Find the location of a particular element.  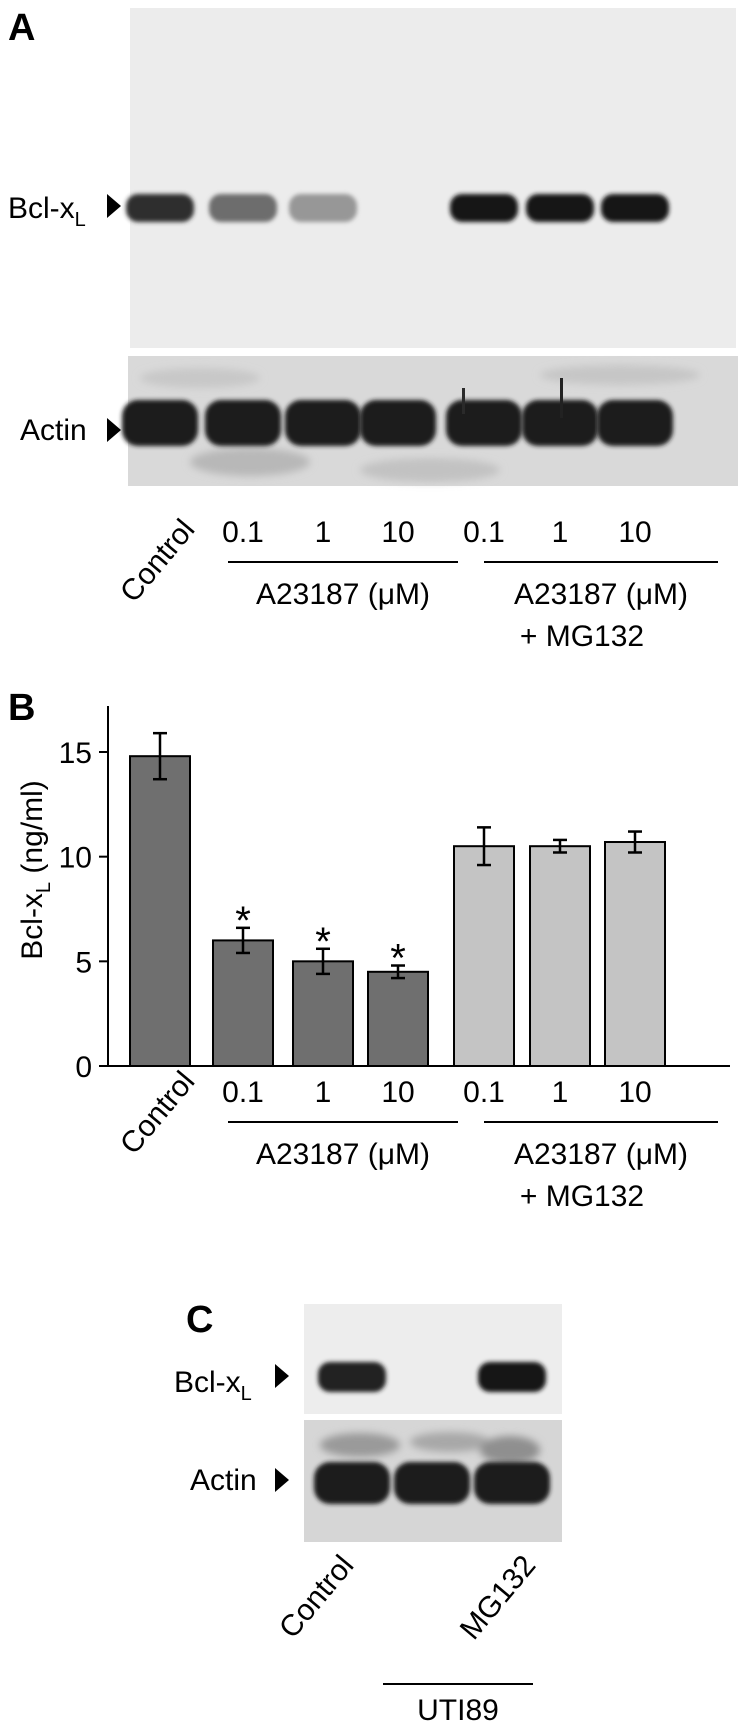

panel-c-actin-label: Actin is located at coordinates (223, 1480).